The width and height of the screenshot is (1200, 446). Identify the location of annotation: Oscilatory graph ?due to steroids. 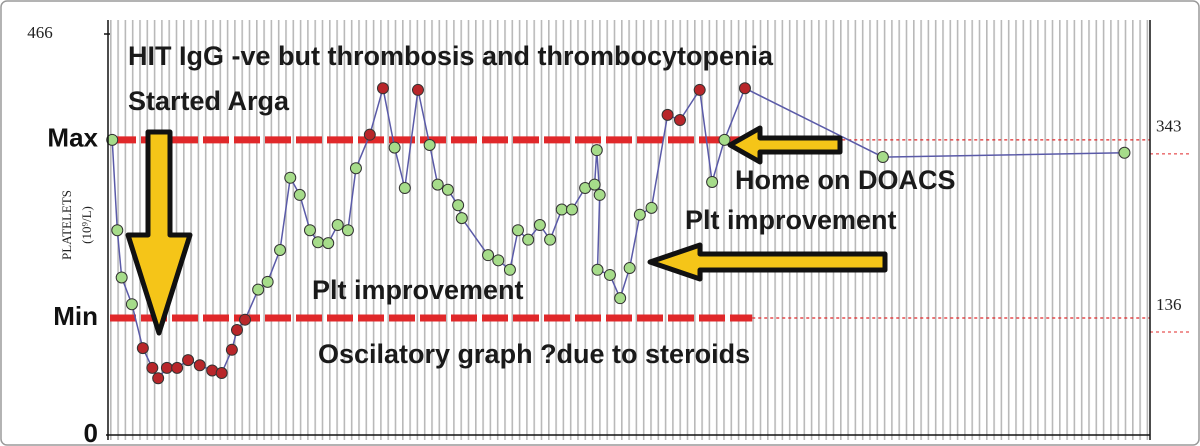
(534, 354).